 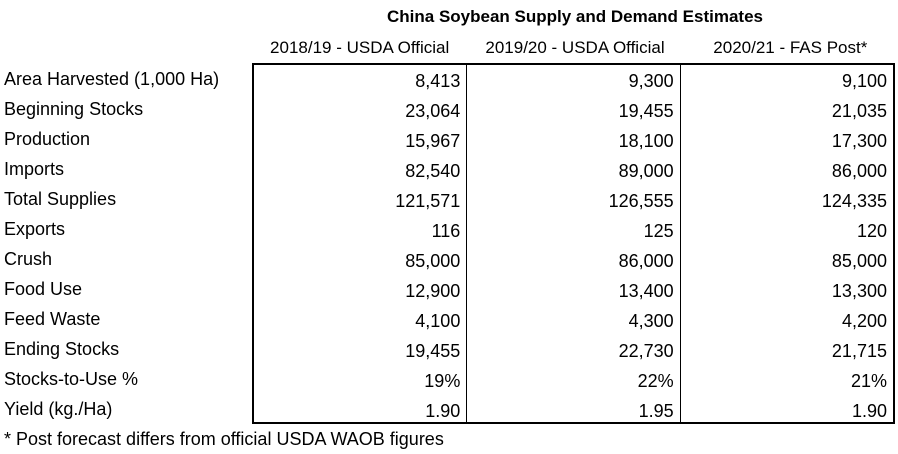 I want to click on table-cell: 12,900, so click(x=433, y=291).